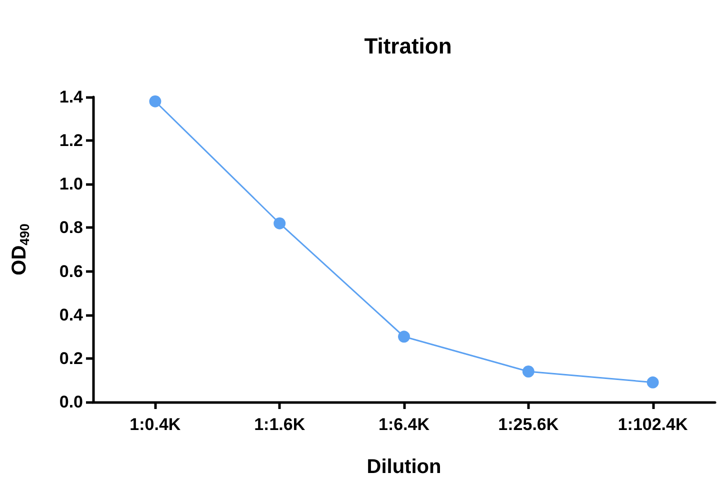 This screenshot has height=492, width=717. Describe the element at coordinates (404, 467) in the screenshot. I see `x-axis-title: Dilution` at that location.